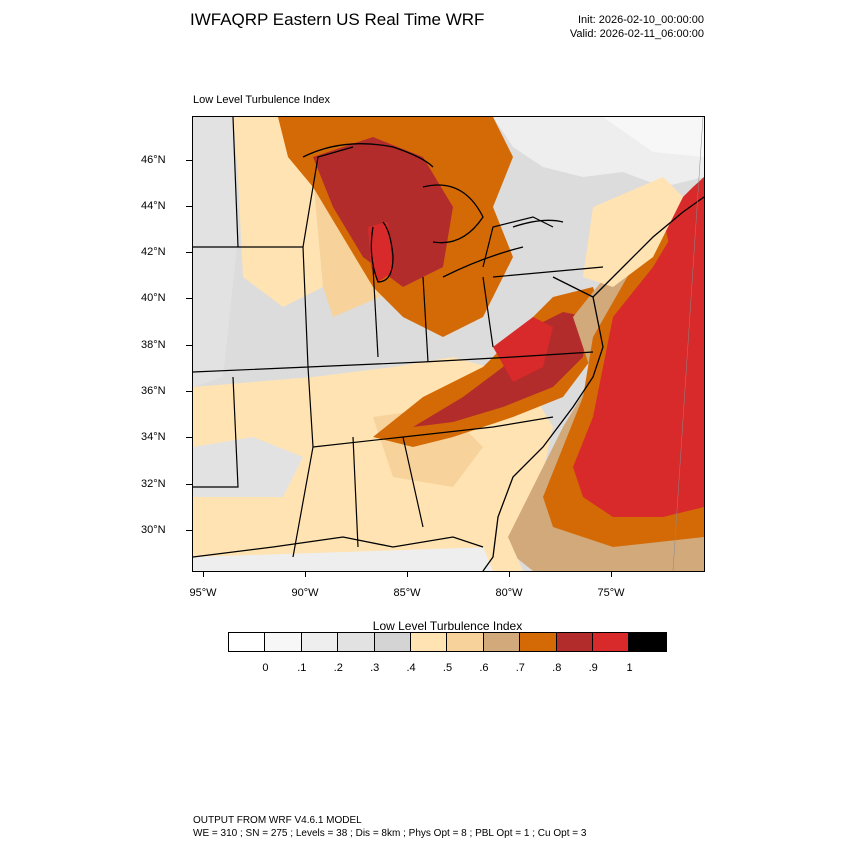 The height and width of the screenshot is (850, 850). I want to click on lon-label: 85°W, so click(407, 593).